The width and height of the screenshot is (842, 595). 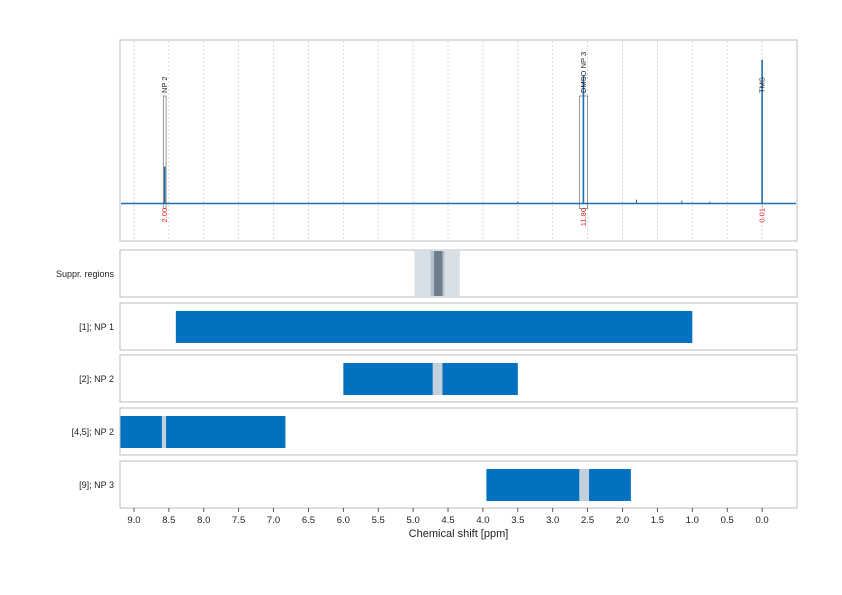 What do you see at coordinates (273, 520) in the screenshot?
I see `x-tick-label: 7.0` at bounding box center [273, 520].